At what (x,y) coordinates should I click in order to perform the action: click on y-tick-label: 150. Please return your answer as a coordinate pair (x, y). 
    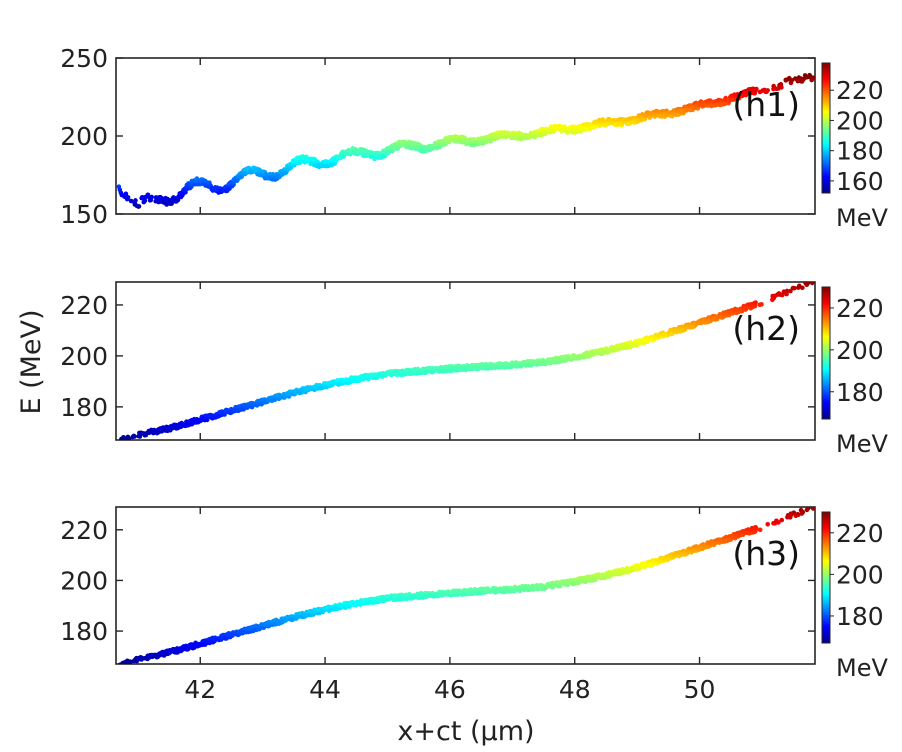
    Looking at the image, I should click on (84, 214).